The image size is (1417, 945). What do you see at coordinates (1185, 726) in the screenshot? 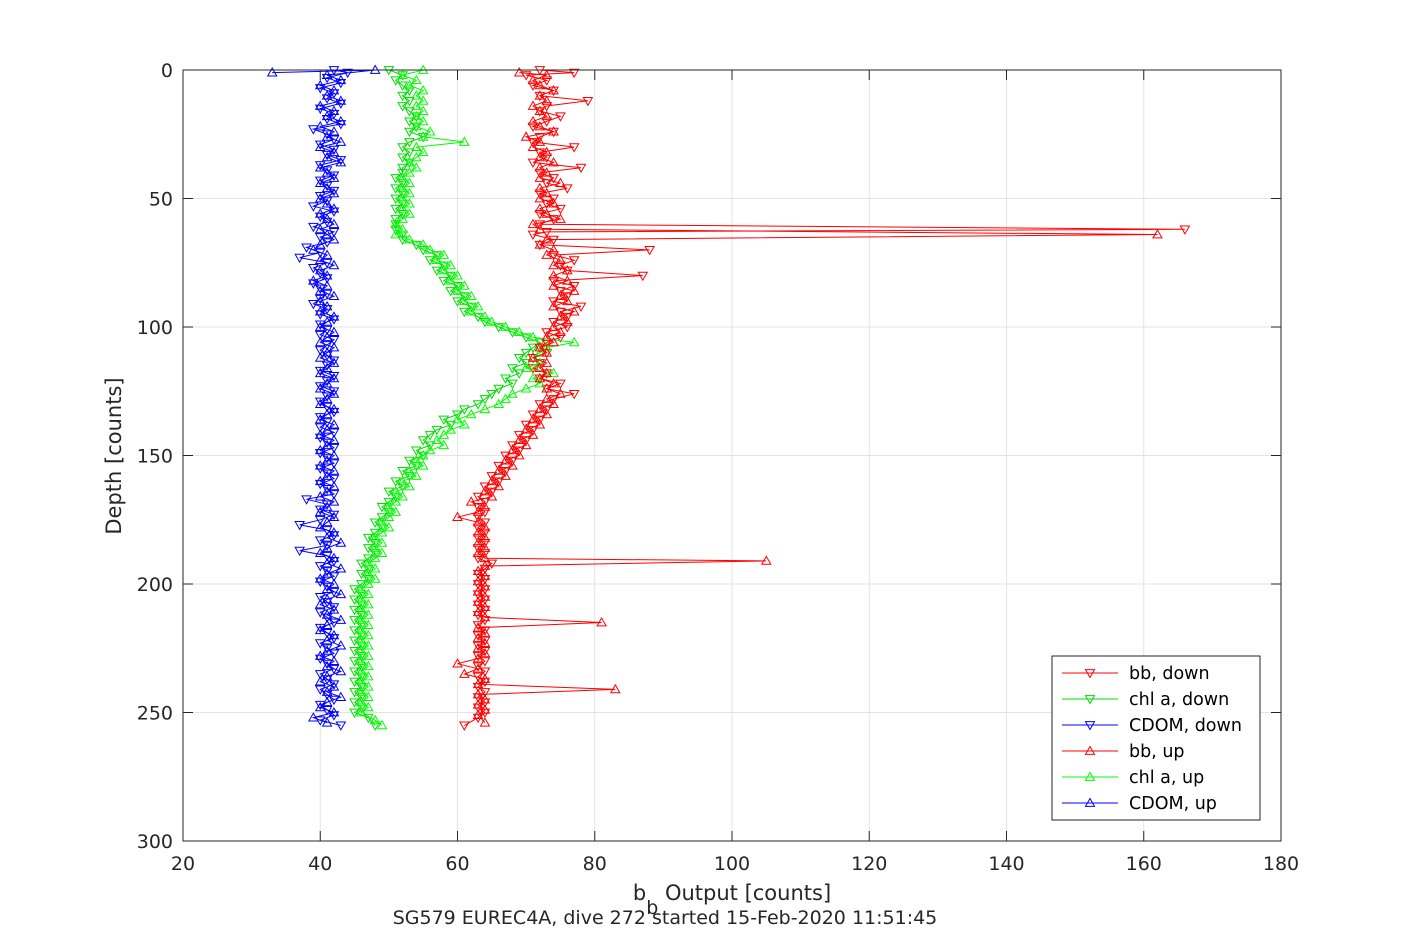
I see `legend-label: CDOM, down` at bounding box center [1185, 726].